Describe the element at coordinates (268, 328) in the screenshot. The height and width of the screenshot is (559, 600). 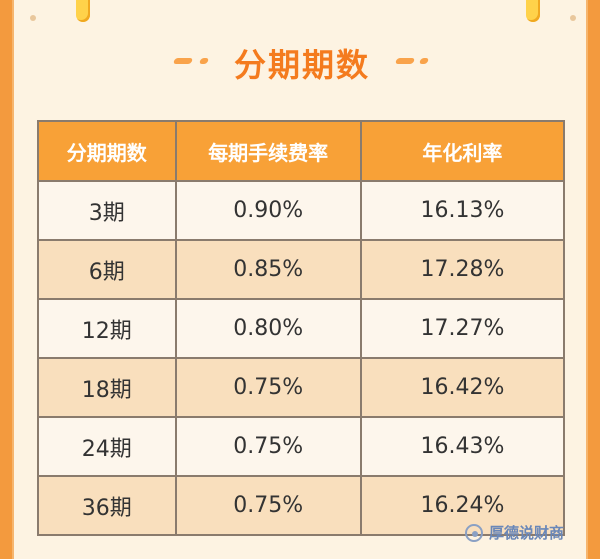
I see `cell-fee-rate: 0.80%` at that location.